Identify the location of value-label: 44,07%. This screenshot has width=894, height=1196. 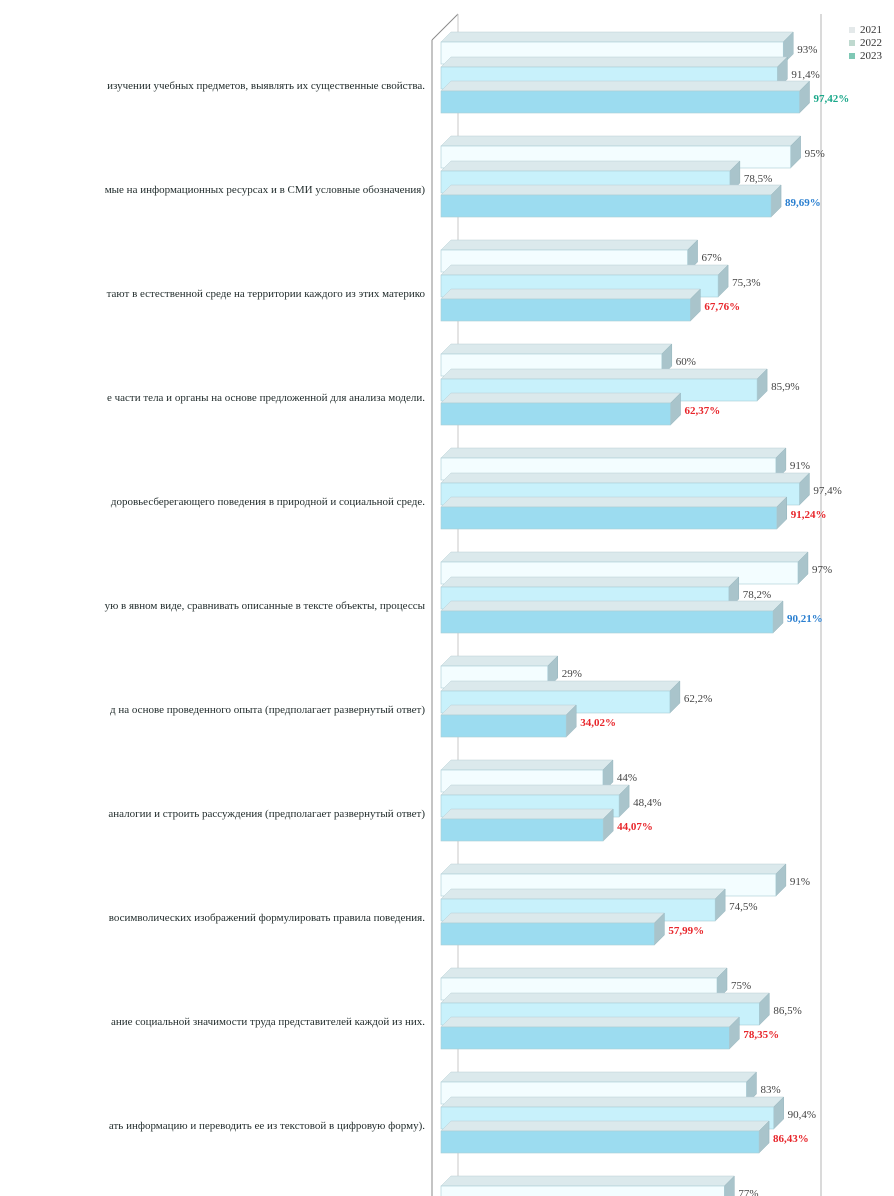
(635, 827).